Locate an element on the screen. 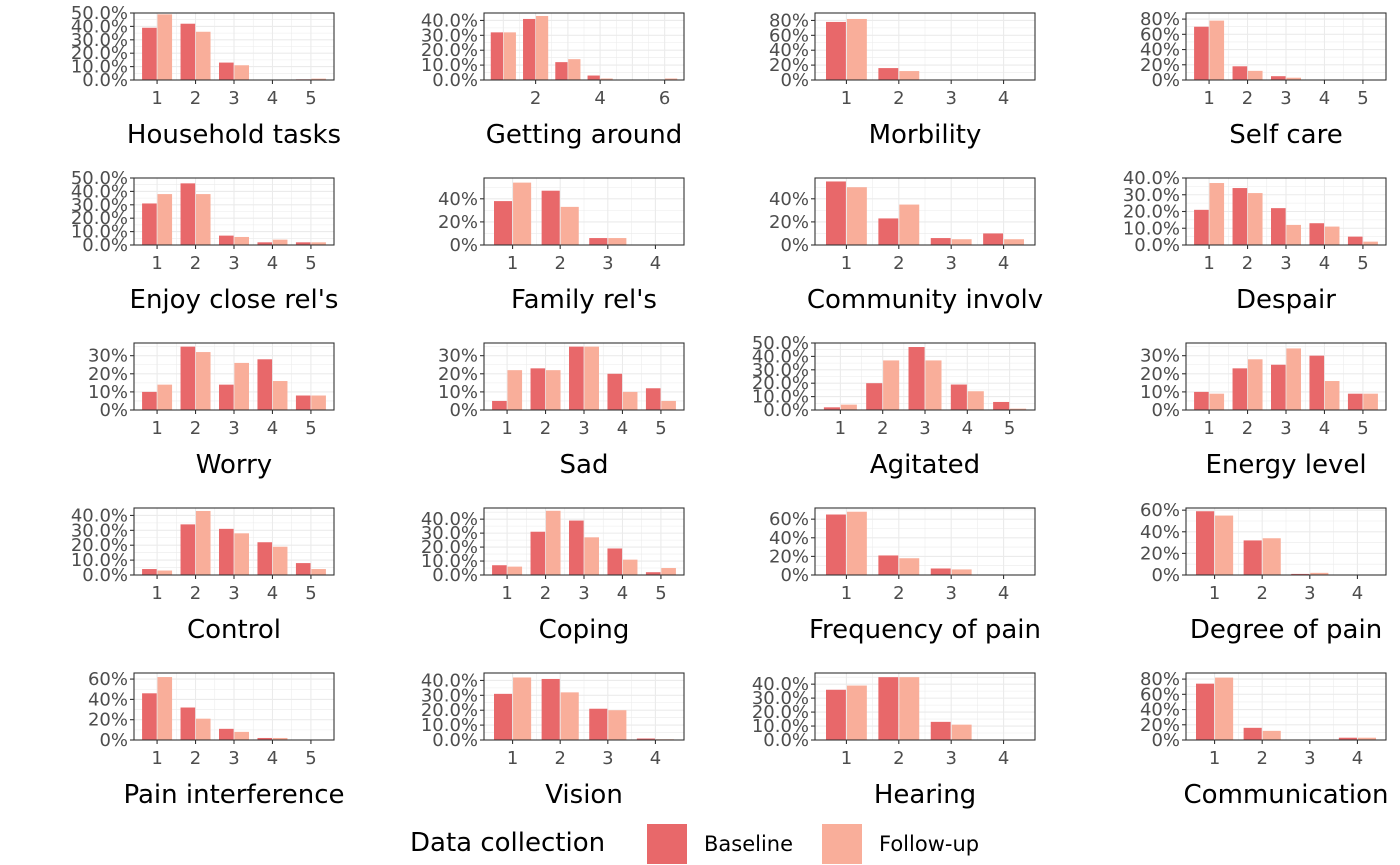  y-tick-label: 30.0% is located at coordinates (449, 695).